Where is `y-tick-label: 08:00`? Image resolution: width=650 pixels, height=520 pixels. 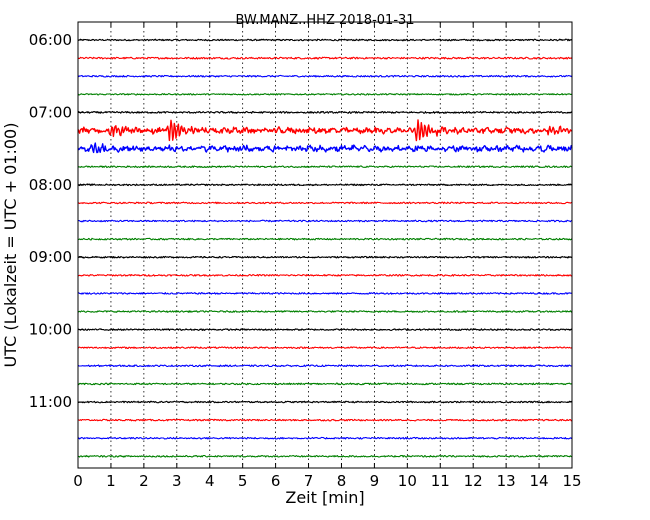 y-tick-label: 08:00 is located at coordinates (50, 185).